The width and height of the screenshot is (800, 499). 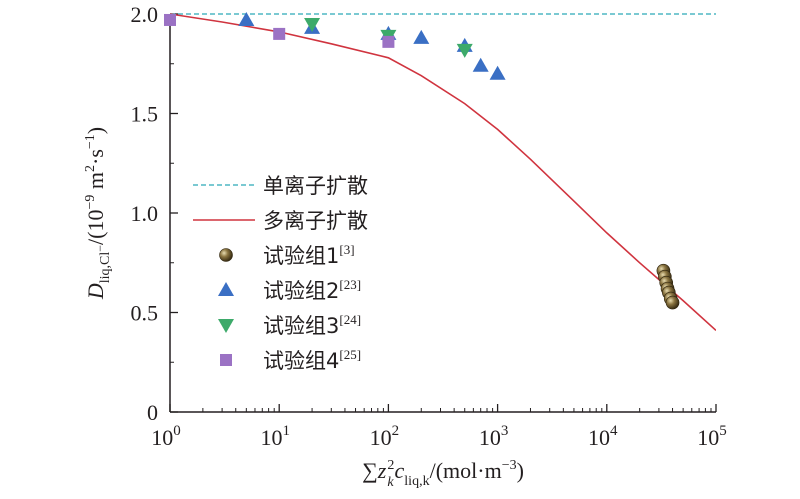 What do you see at coordinates (105, 268) in the screenshot?
I see `y-title-d-sub: liq,Cl` at bounding box center [105, 268].